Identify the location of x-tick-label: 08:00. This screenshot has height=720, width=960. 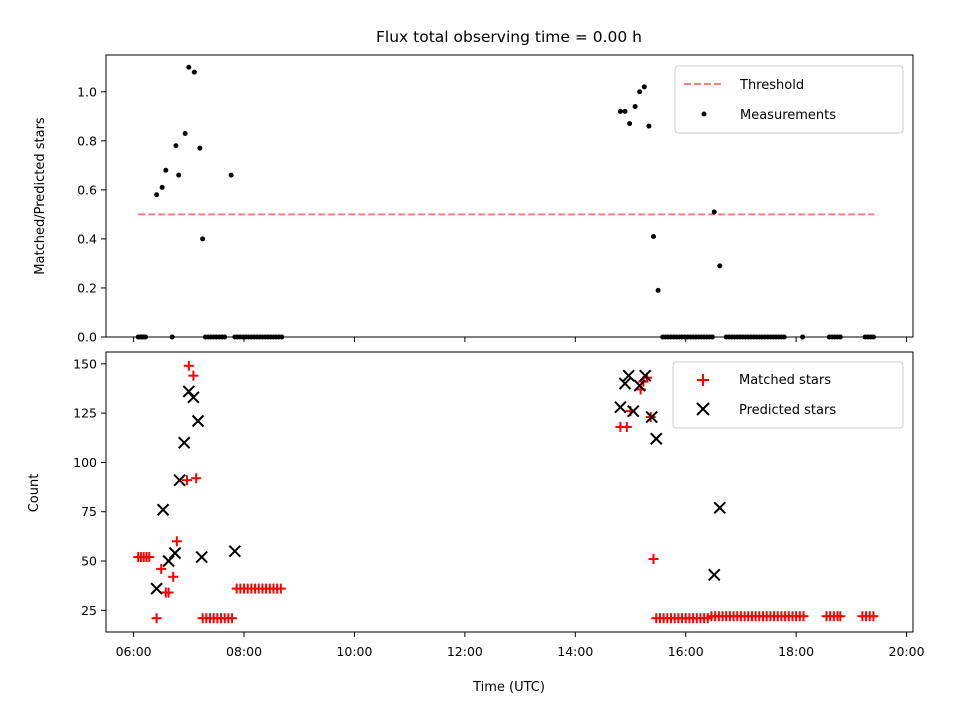
(244, 651).